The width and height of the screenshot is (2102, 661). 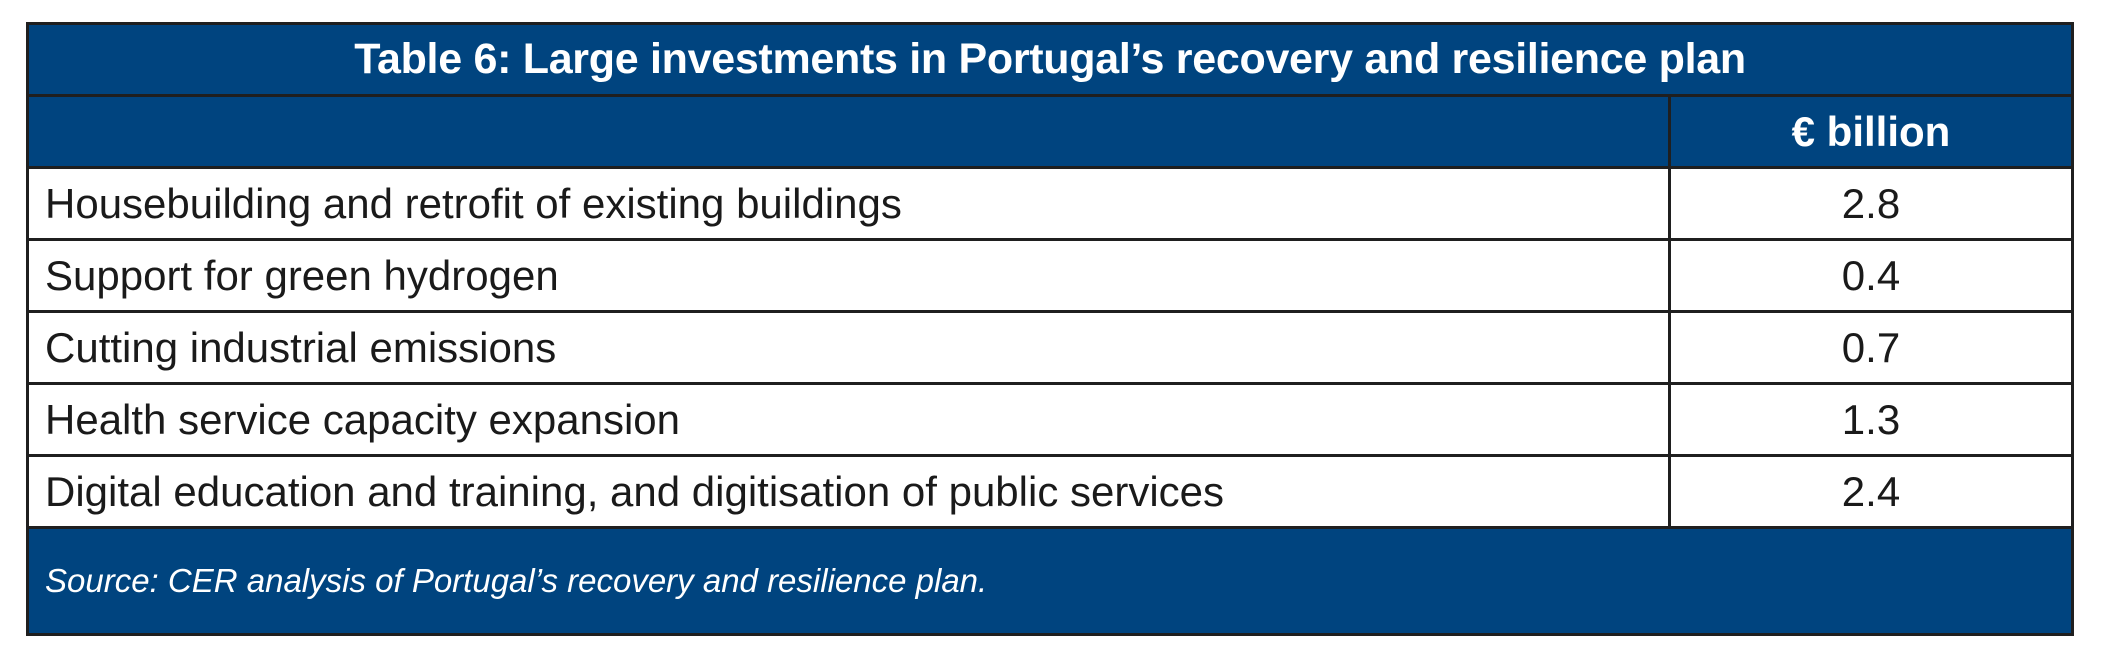 I want to click on header-cell-label, so click(x=850, y=131).